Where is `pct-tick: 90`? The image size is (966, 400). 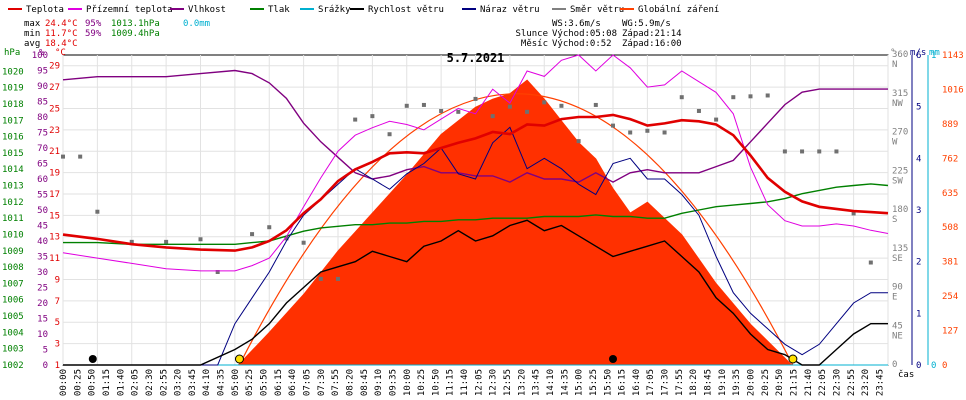 pct-tick: 90 is located at coordinates (42, 87).